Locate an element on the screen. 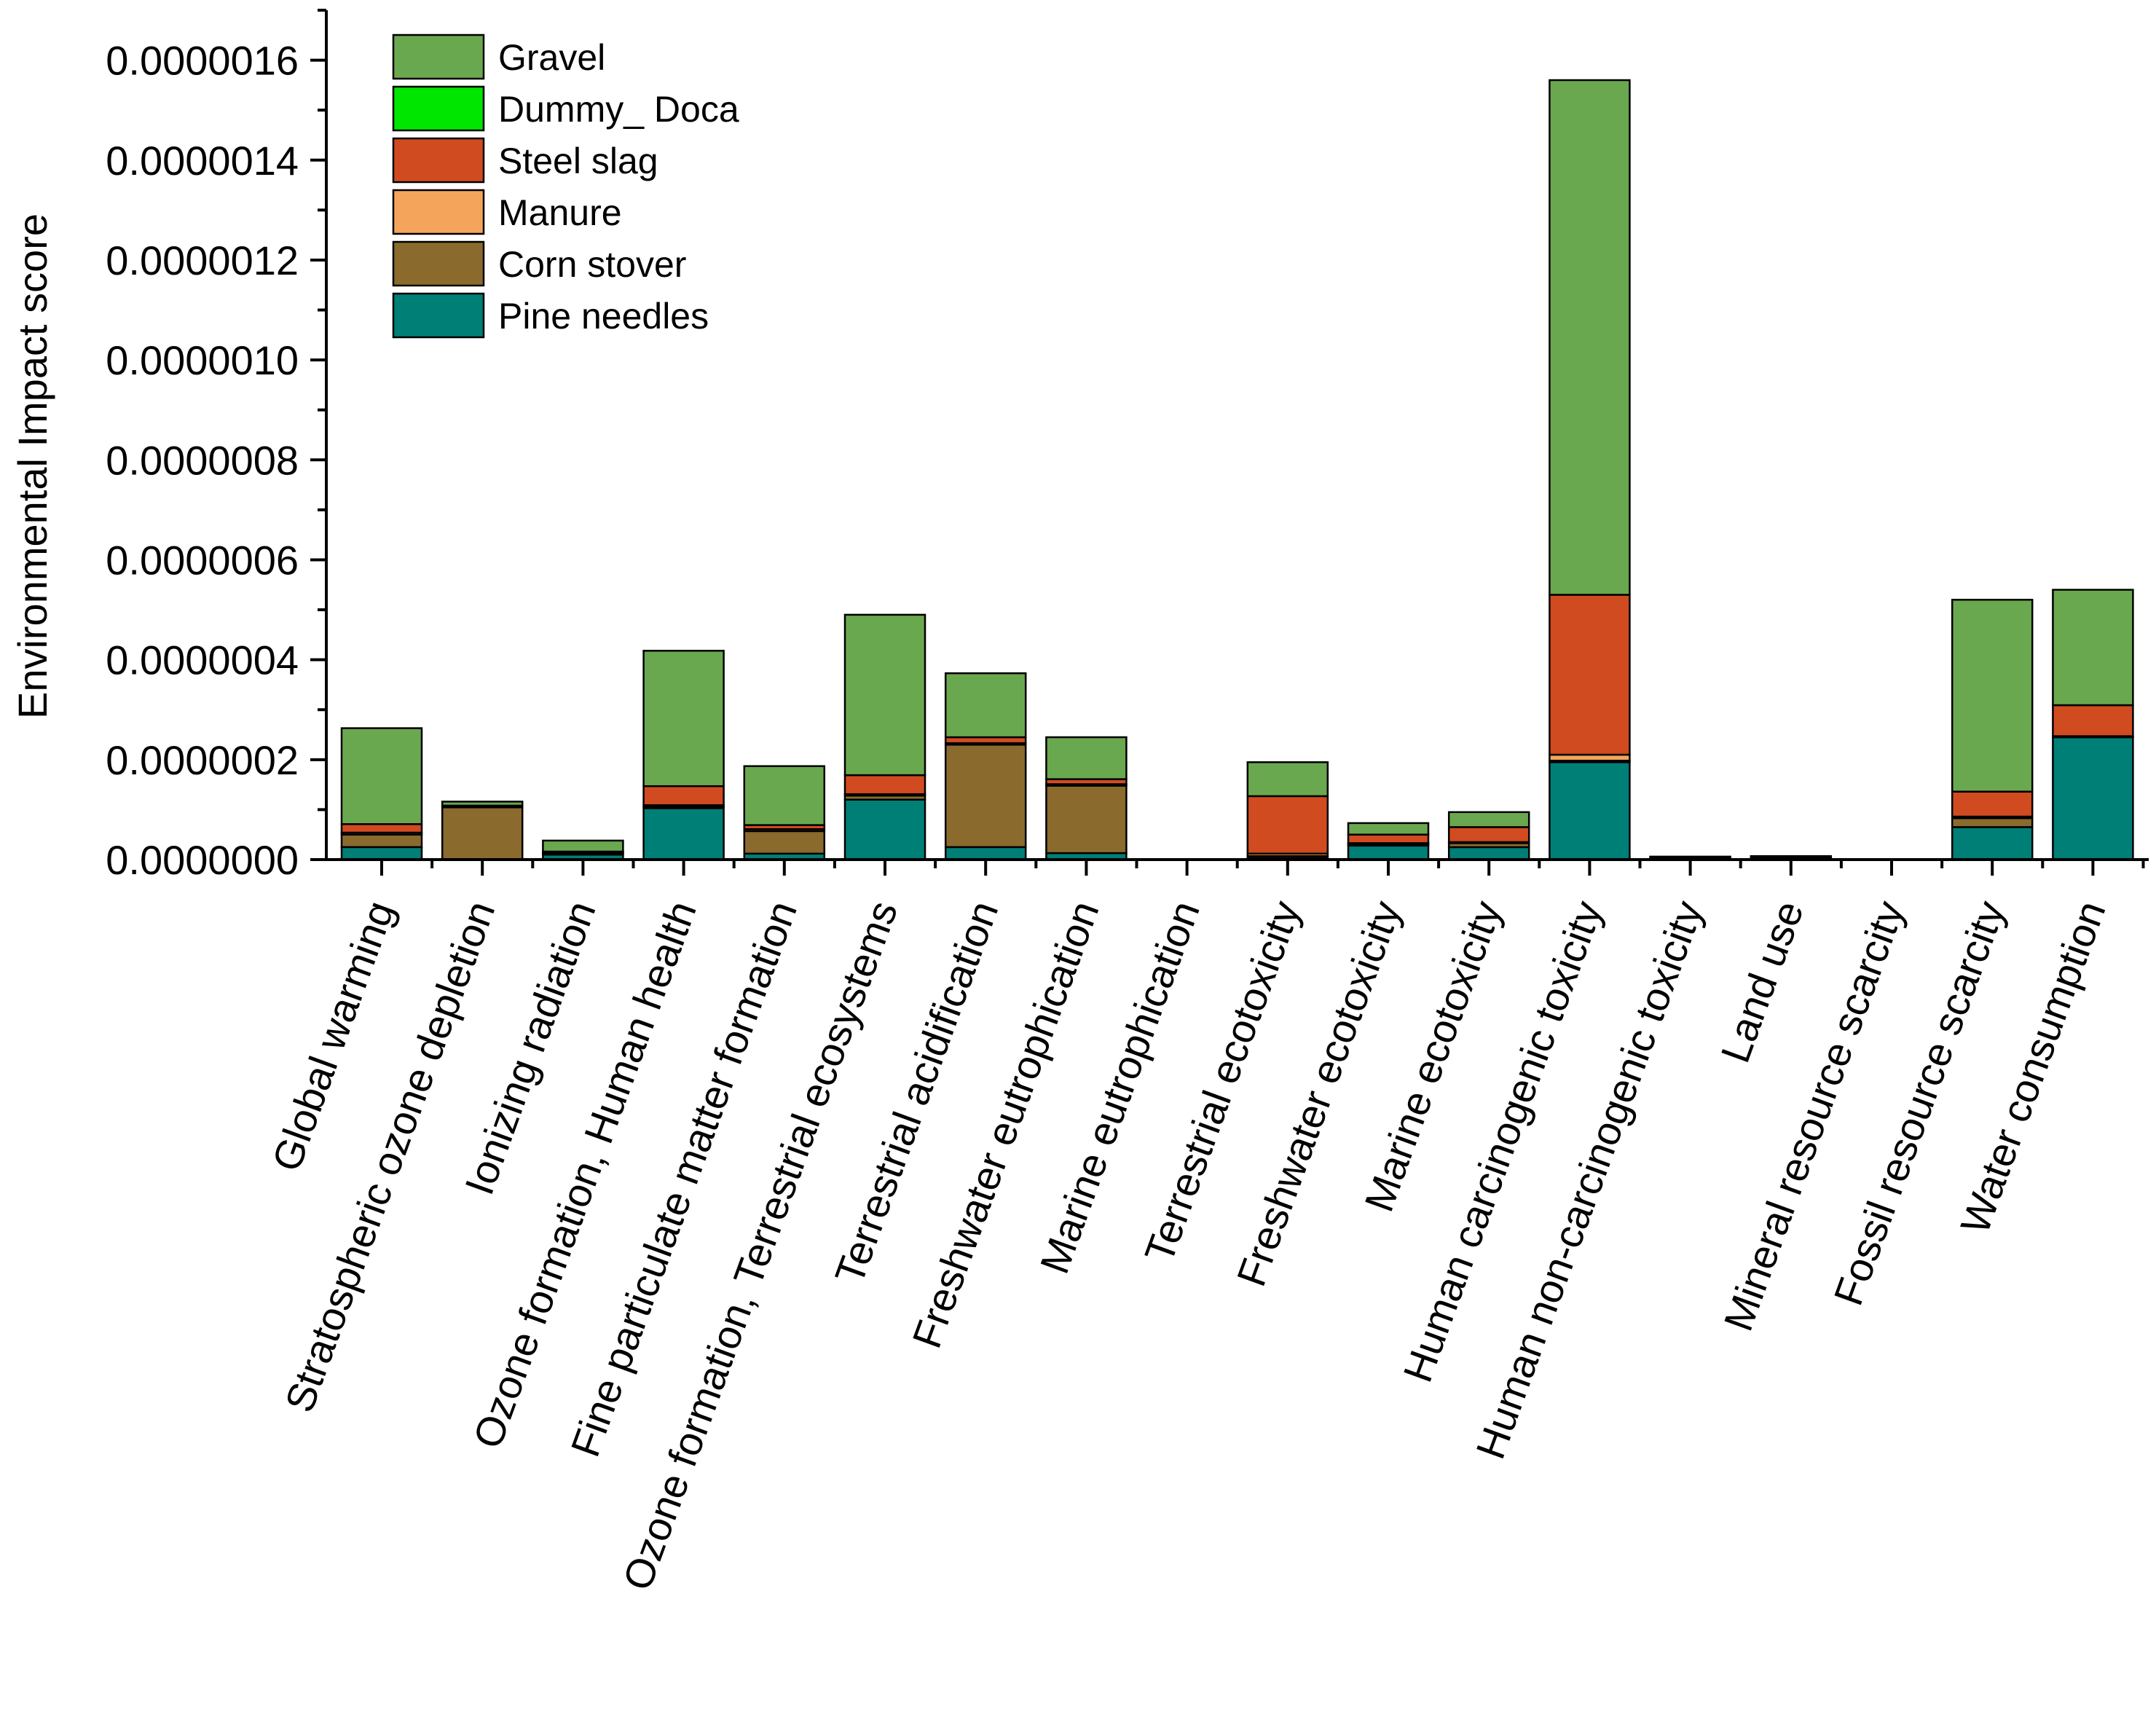  y-tick-label: 0.0000004 is located at coordinates (202, 660).